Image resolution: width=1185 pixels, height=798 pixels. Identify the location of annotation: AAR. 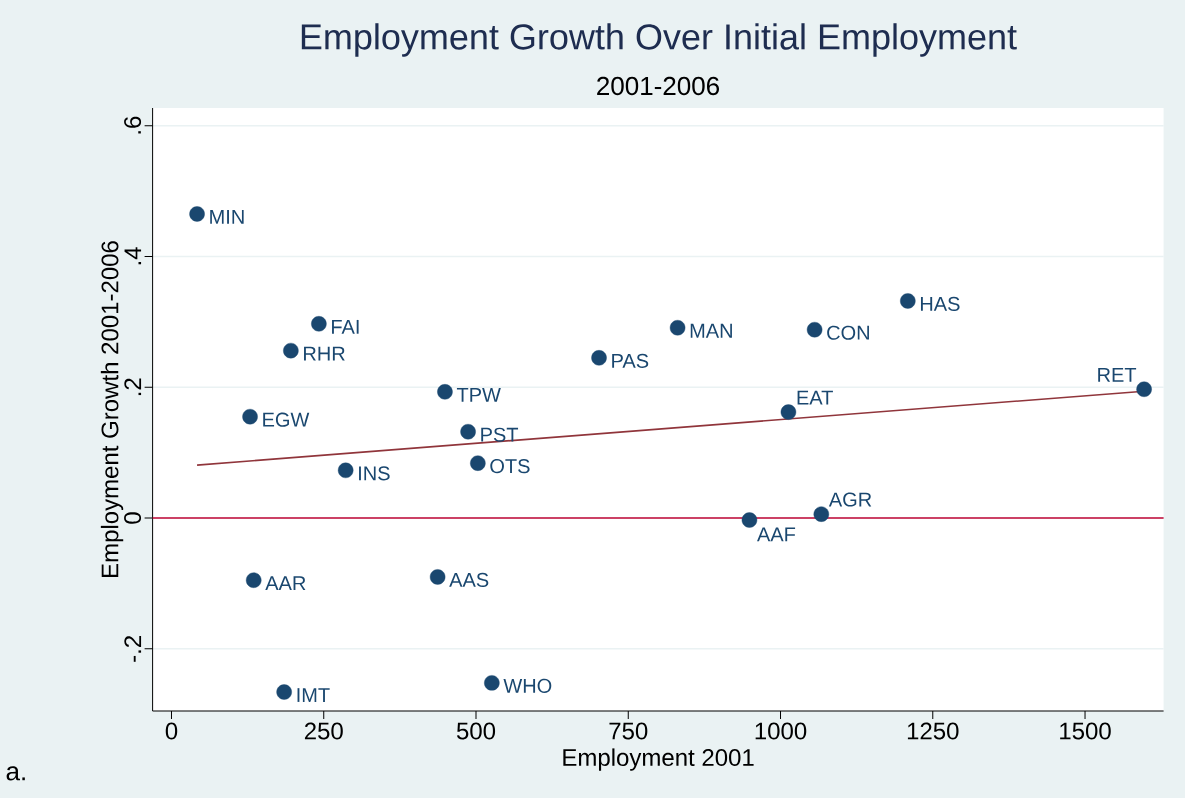
(285, 583).